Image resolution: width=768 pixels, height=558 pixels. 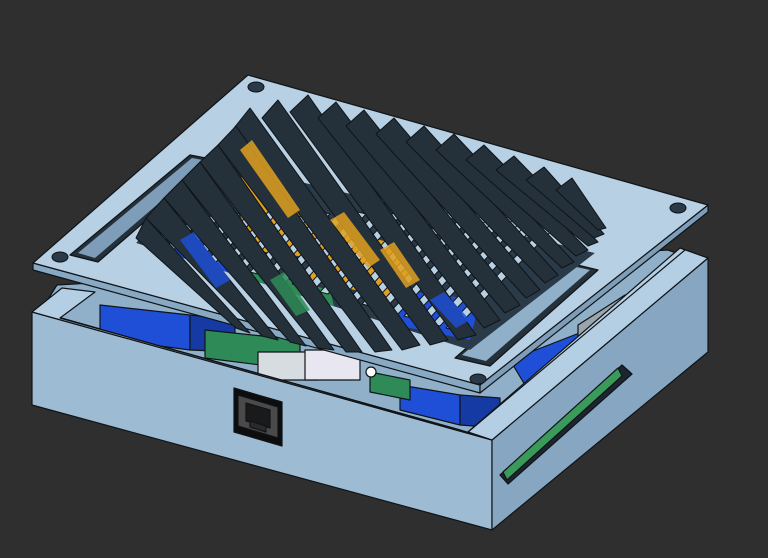 What do you see at coordinates (307, 365) in the screenshot?
I see `pcb-board` at bounding box center [307, 365].